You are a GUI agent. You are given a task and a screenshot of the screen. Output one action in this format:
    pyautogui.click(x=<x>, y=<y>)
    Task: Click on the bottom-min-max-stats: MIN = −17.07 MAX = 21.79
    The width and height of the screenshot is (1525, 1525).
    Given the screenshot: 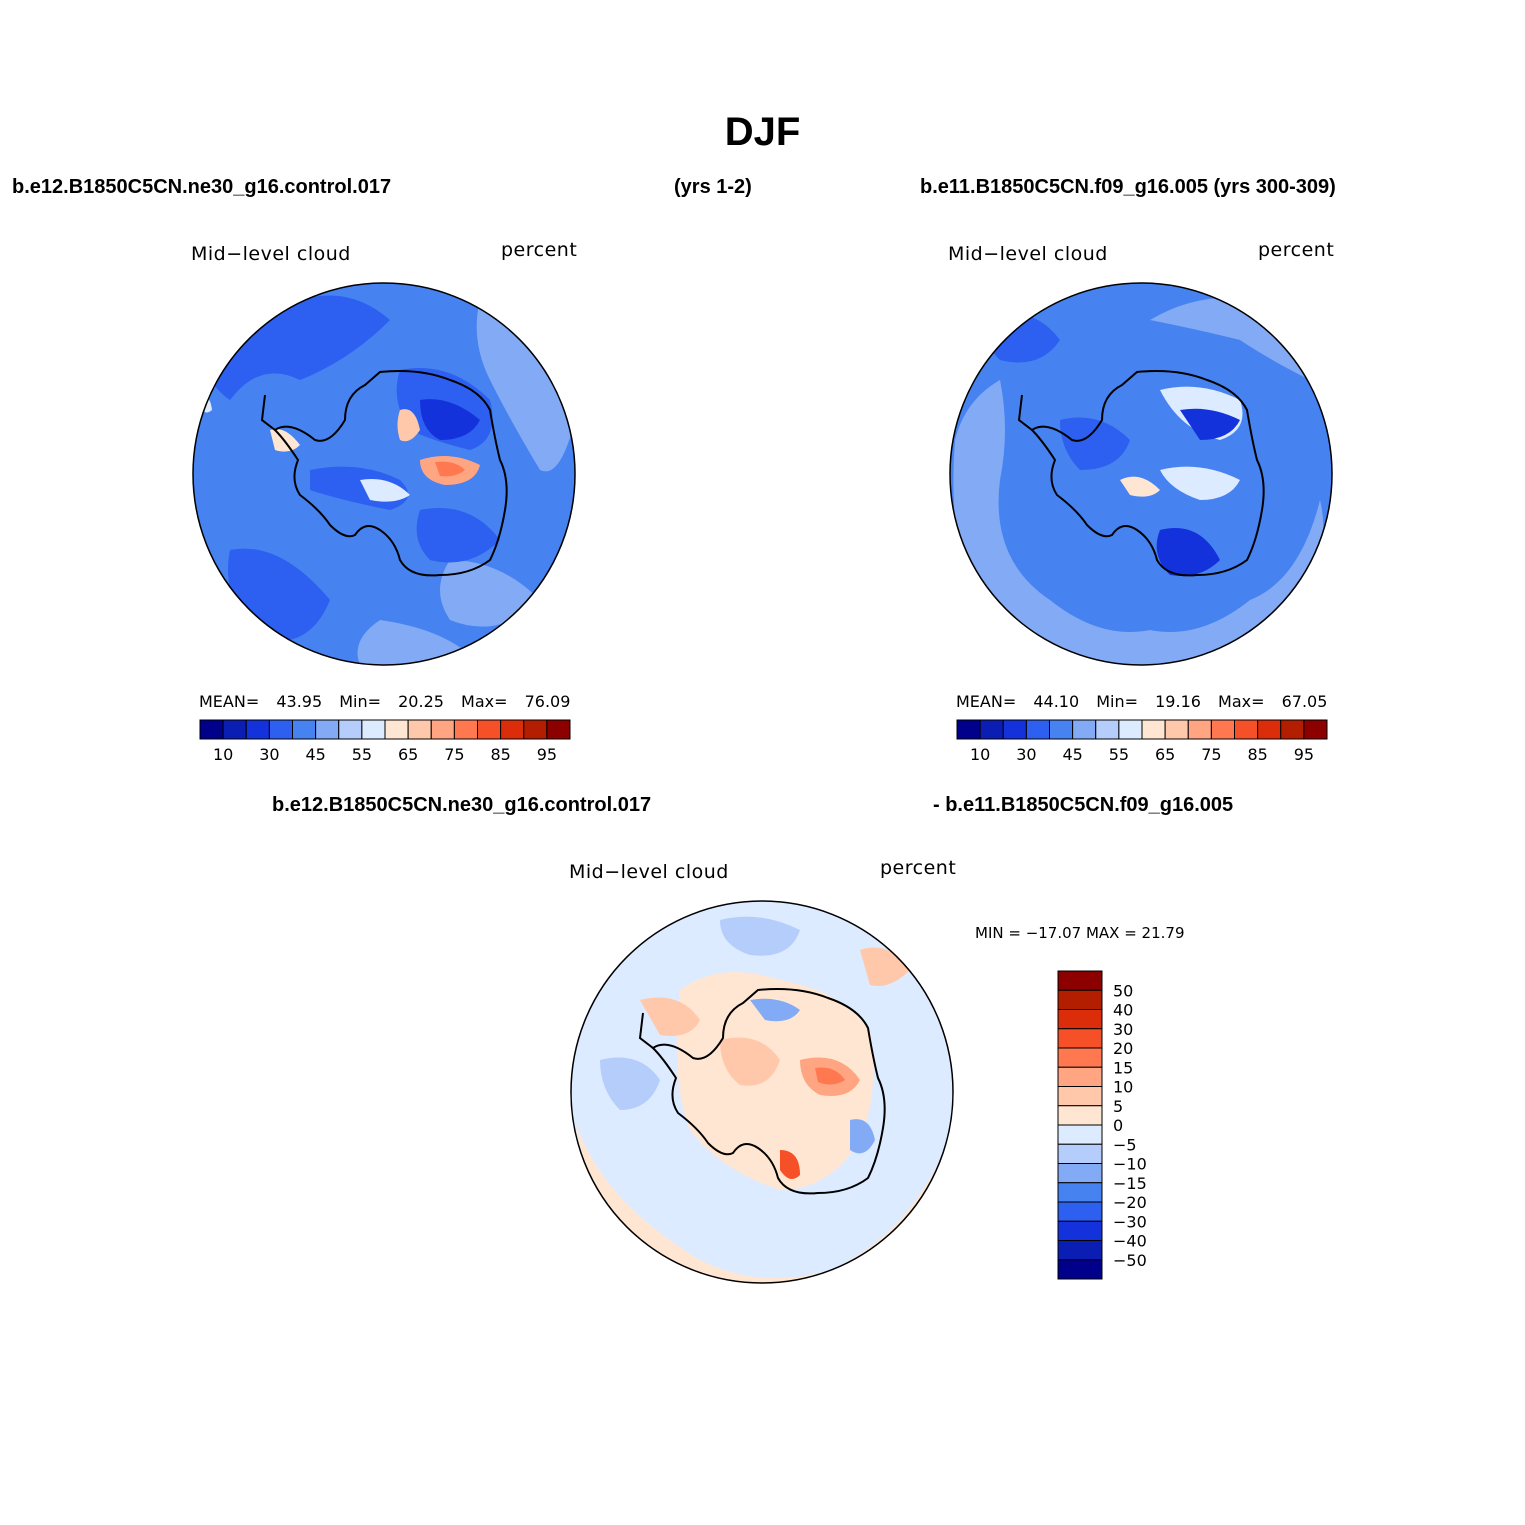 What is the action you would take?
    pyautogui.click(x=1080, y=933)
    